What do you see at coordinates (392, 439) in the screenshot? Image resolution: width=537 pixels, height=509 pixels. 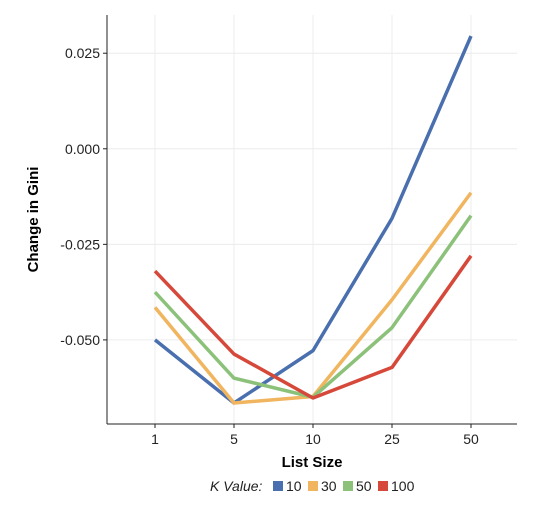 I see `x-tick-label: 25` at bounding box center [392, 439].